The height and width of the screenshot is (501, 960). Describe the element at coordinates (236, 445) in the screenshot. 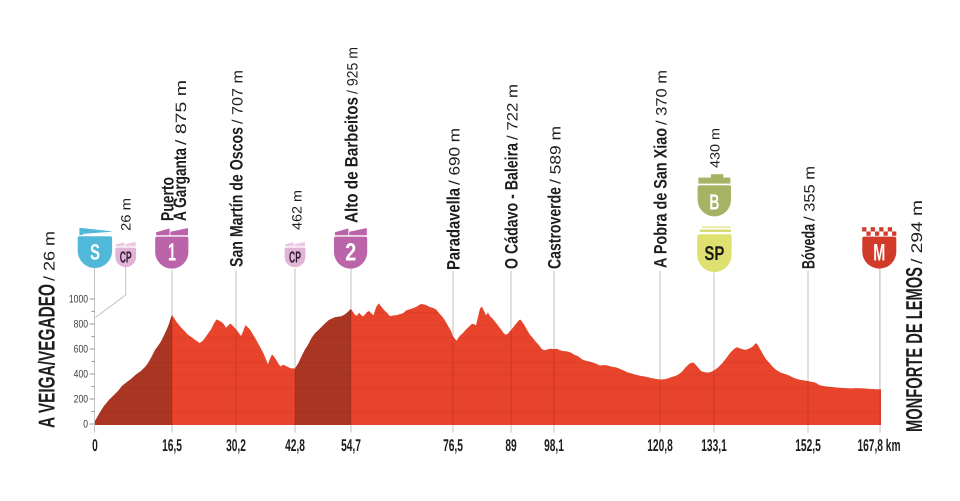

I see `svg-text: 30,2` at that location.